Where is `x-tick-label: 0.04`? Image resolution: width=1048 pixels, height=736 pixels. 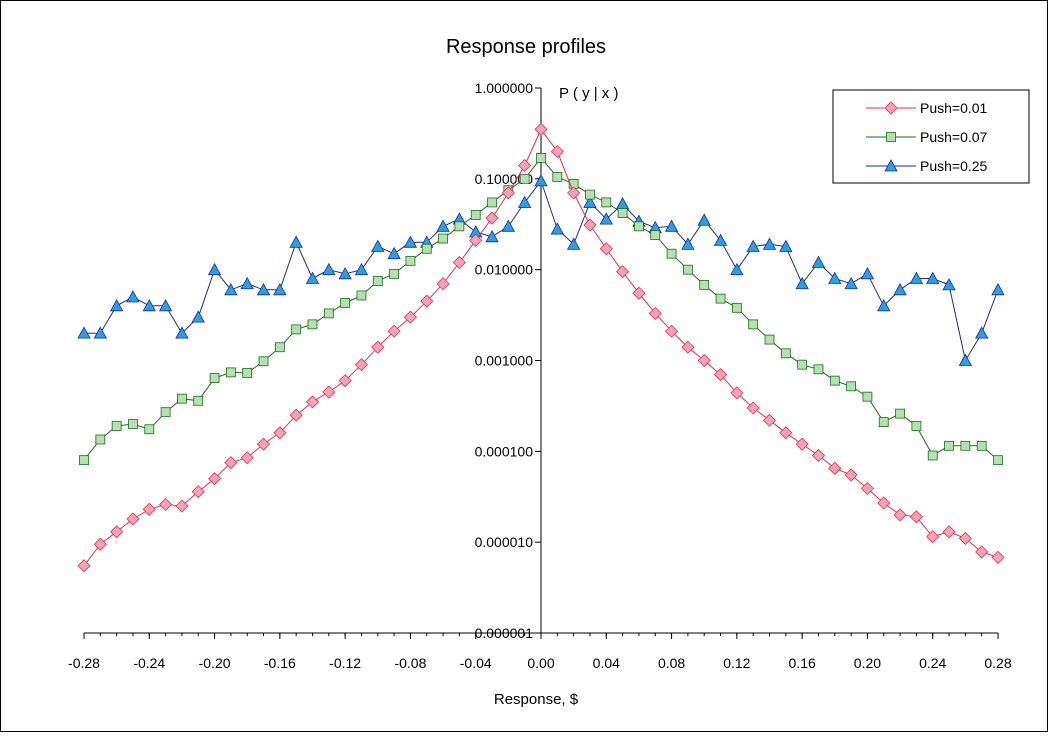 x-tick-label: 0.04 is located at coordinates (606, 663).